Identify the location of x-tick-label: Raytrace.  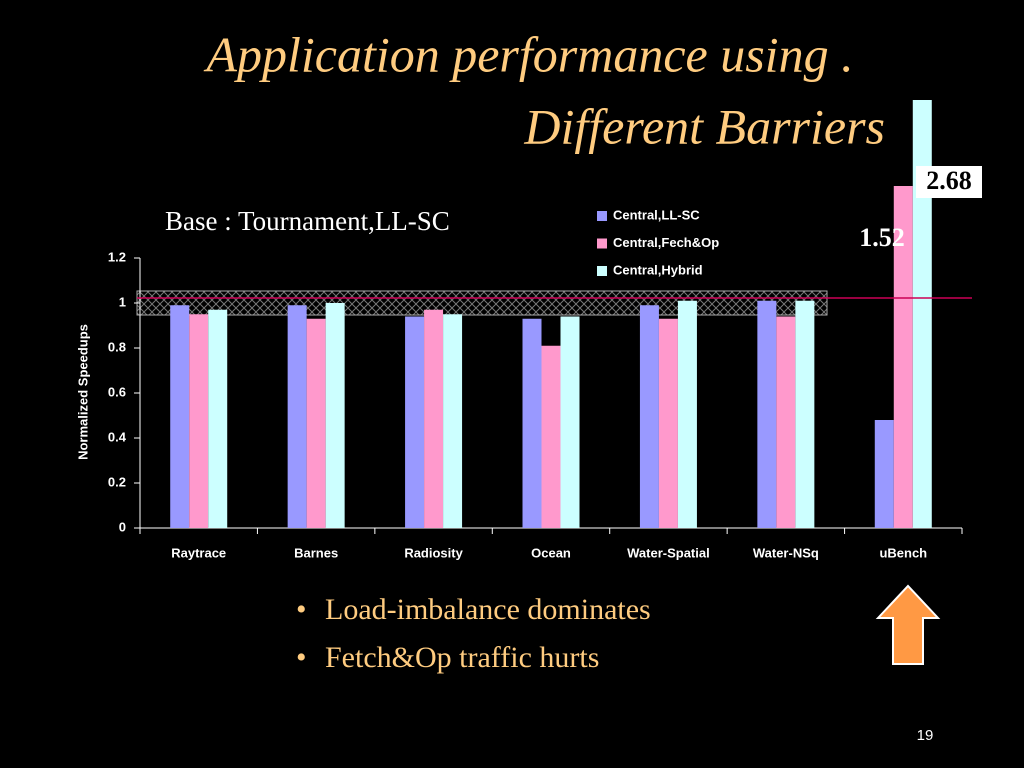
(198, 552).